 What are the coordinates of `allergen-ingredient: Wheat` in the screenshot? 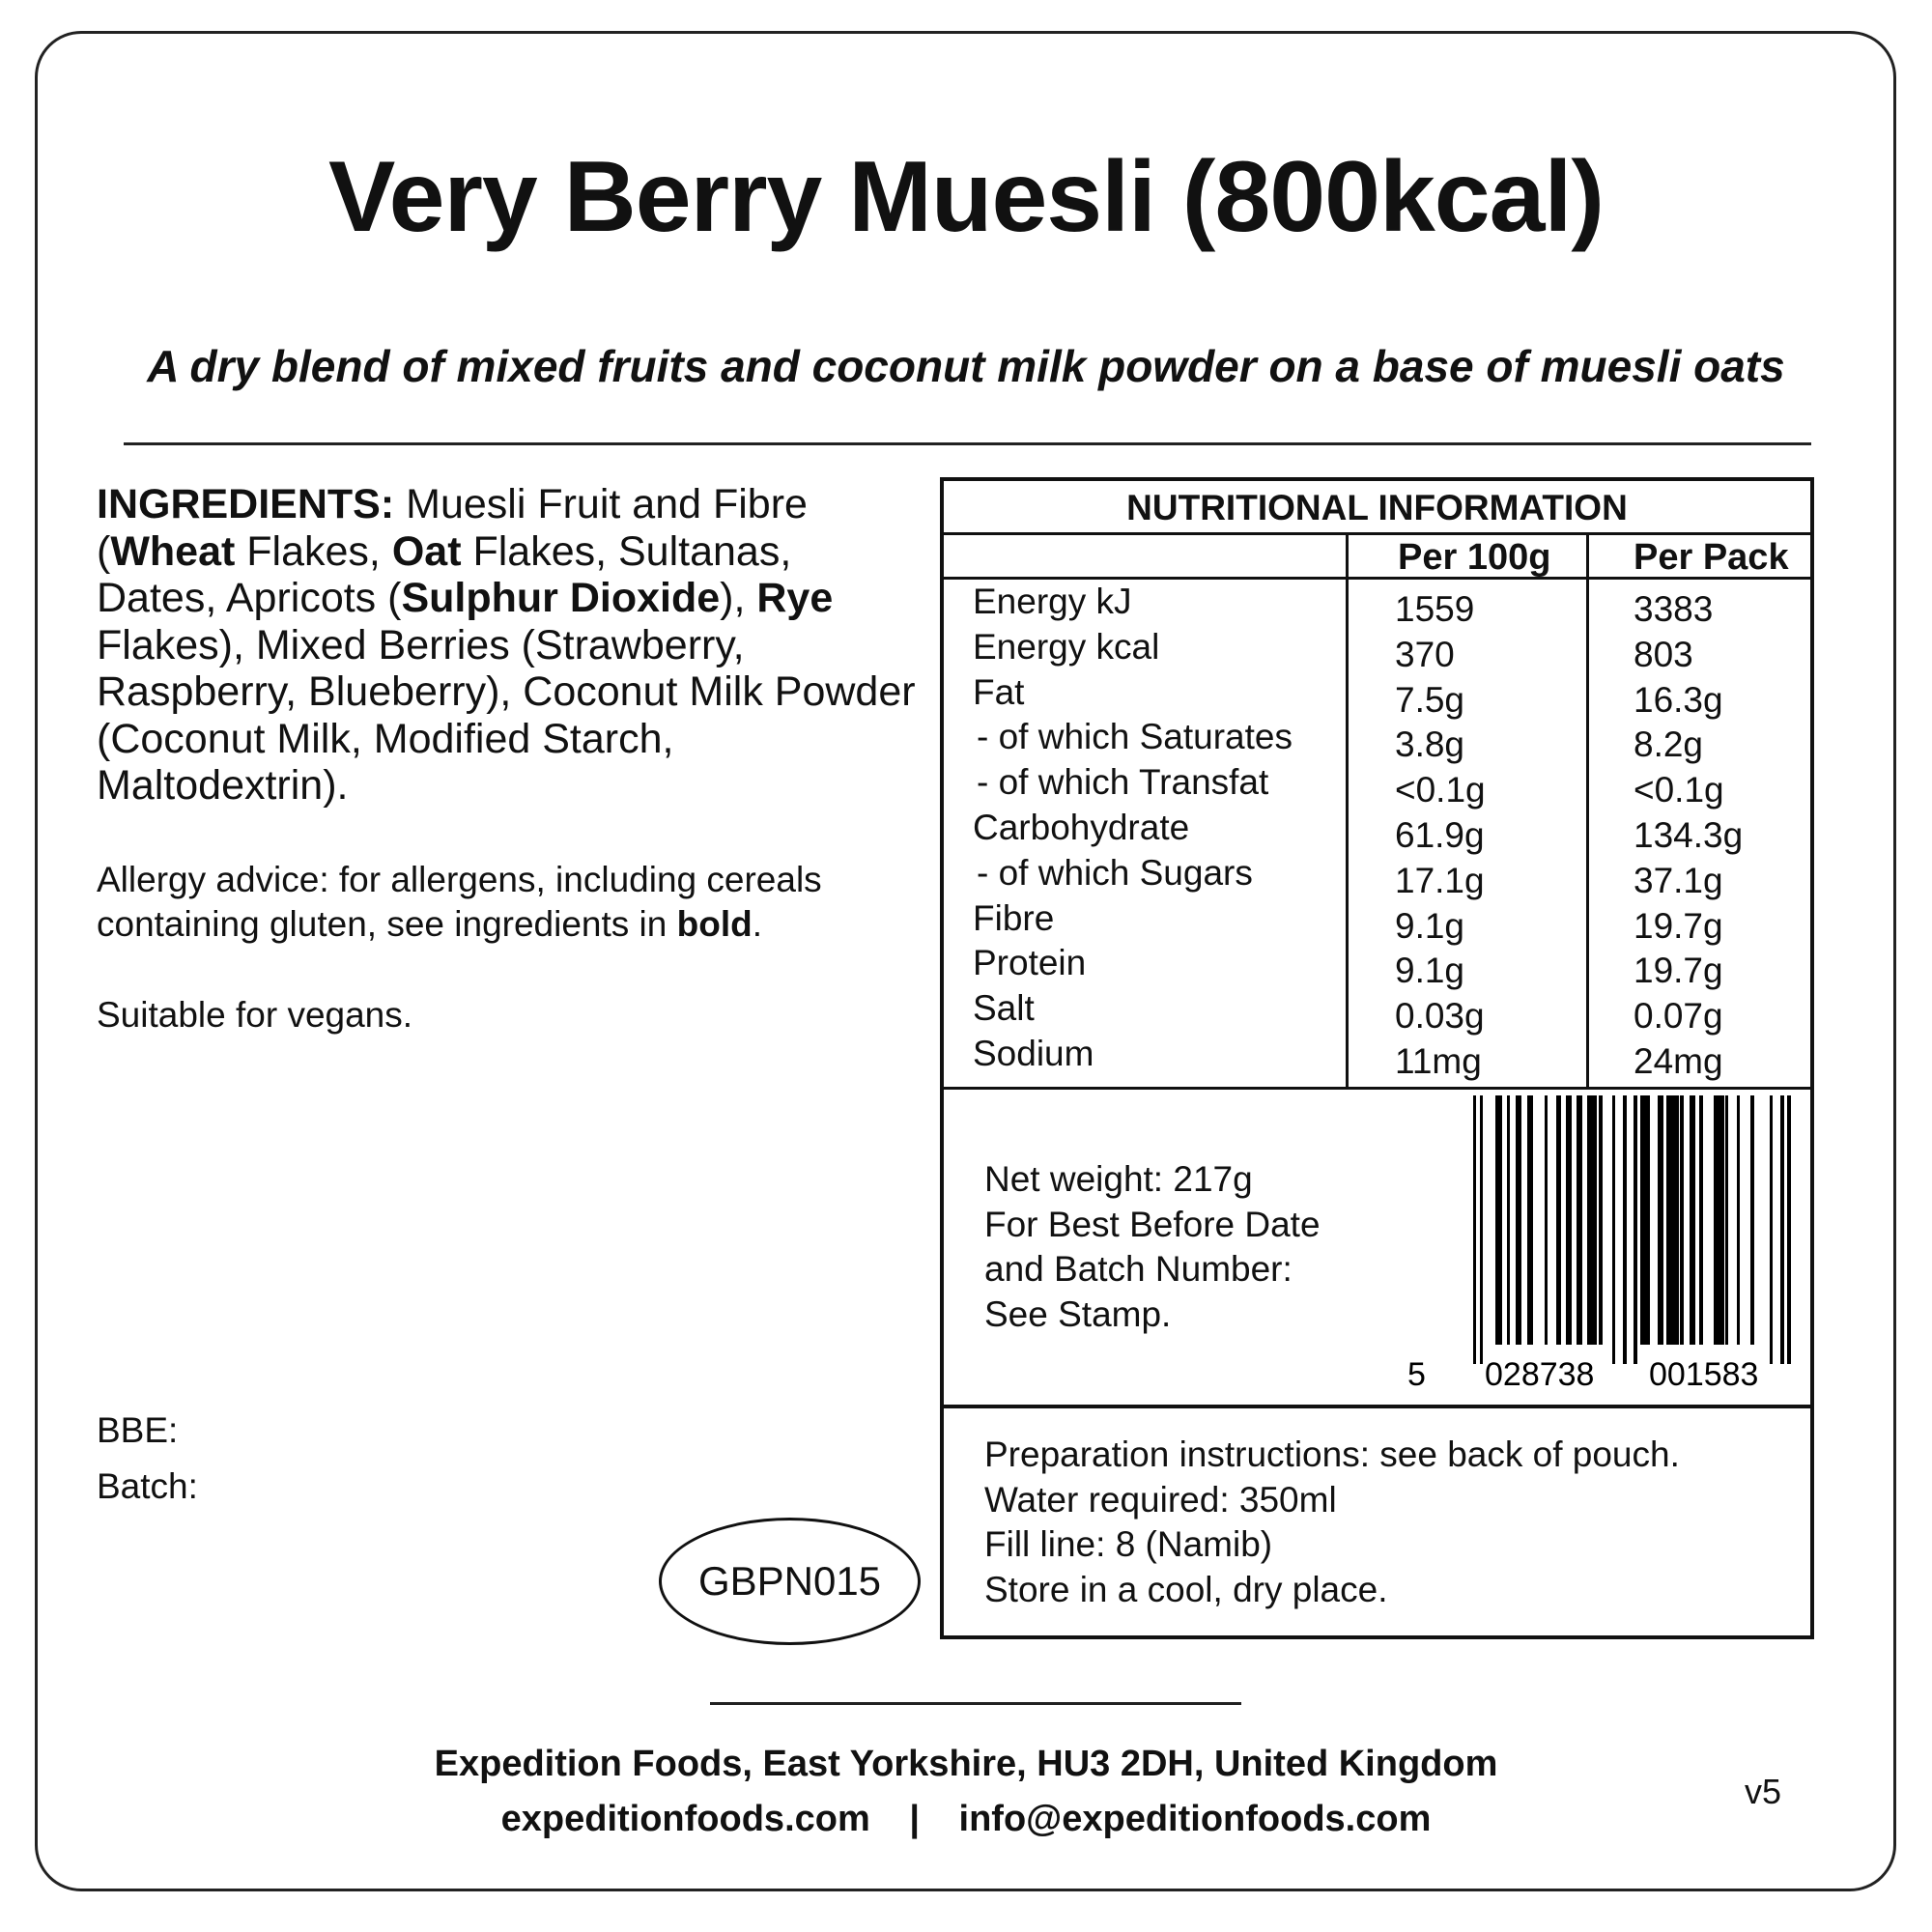 It's located at (173, 551).